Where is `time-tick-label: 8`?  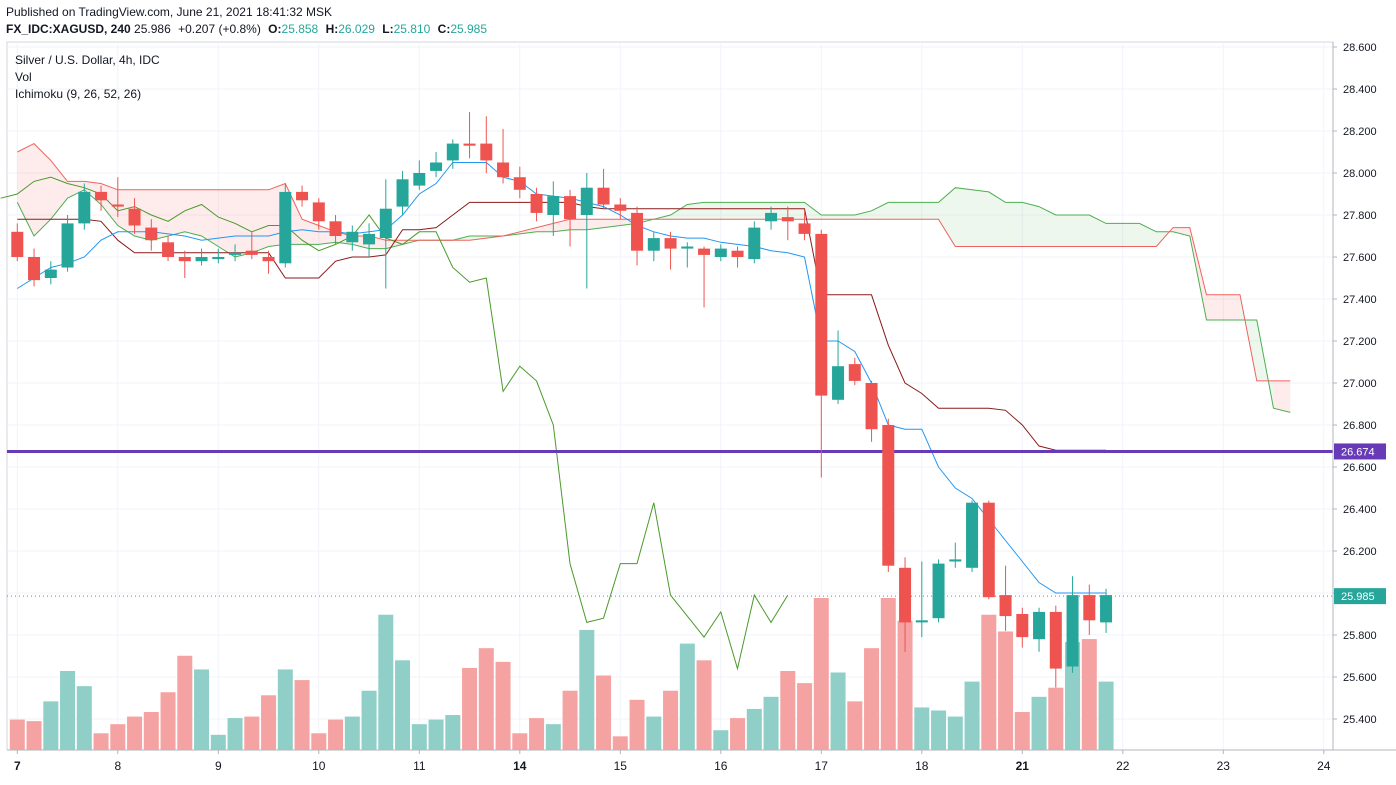 time-tick-label: 8 is located at coordinates (117, 766).